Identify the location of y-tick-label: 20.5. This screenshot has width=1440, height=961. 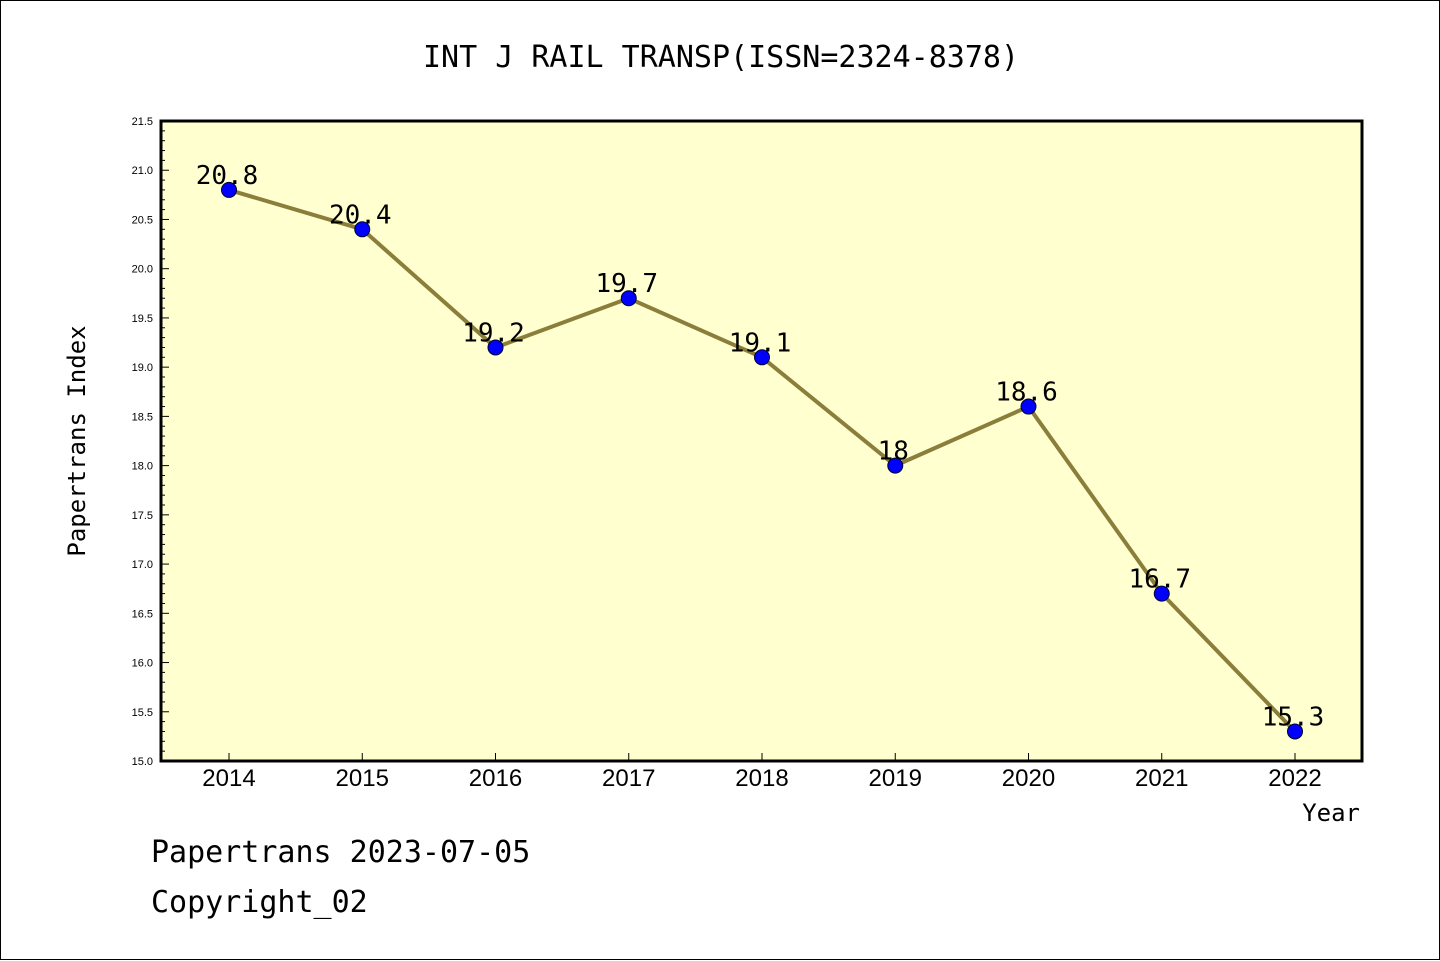
(142, 220).